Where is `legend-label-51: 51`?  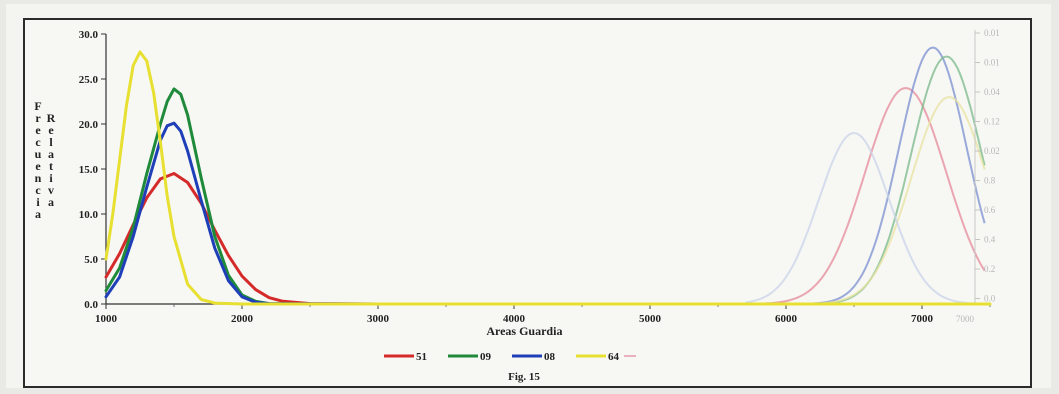 legend-label-51: 51 is located at coordinates (421, 357).